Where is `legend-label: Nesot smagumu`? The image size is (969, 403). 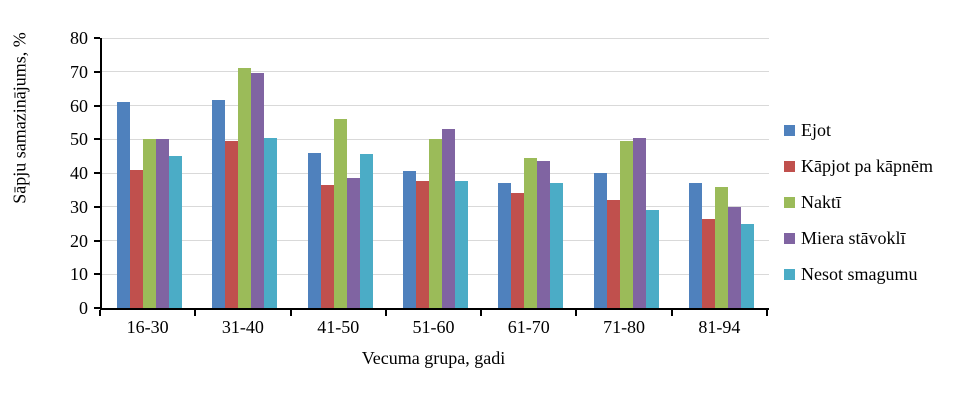
legend-label: Nesot smagumu is located at coordinates (859, 274).